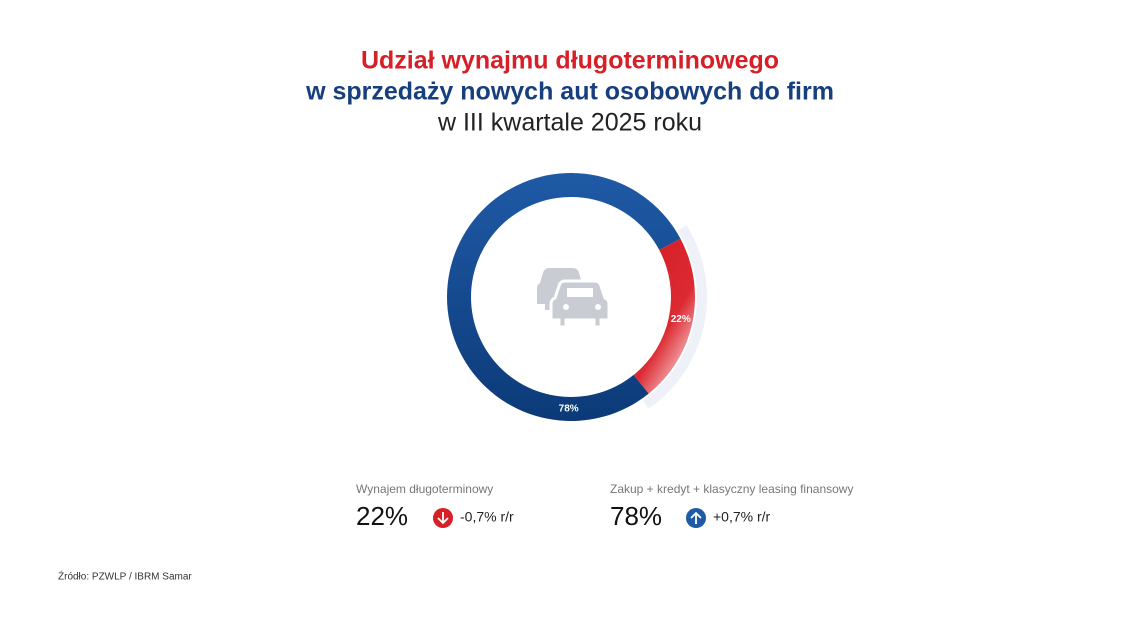 The image size is (1140, 642). What do you see at coordinates (569, 123) in the screenshot?
I see `chart-period: w III kwartale 2025 roku` at bounding box center [569, 123].